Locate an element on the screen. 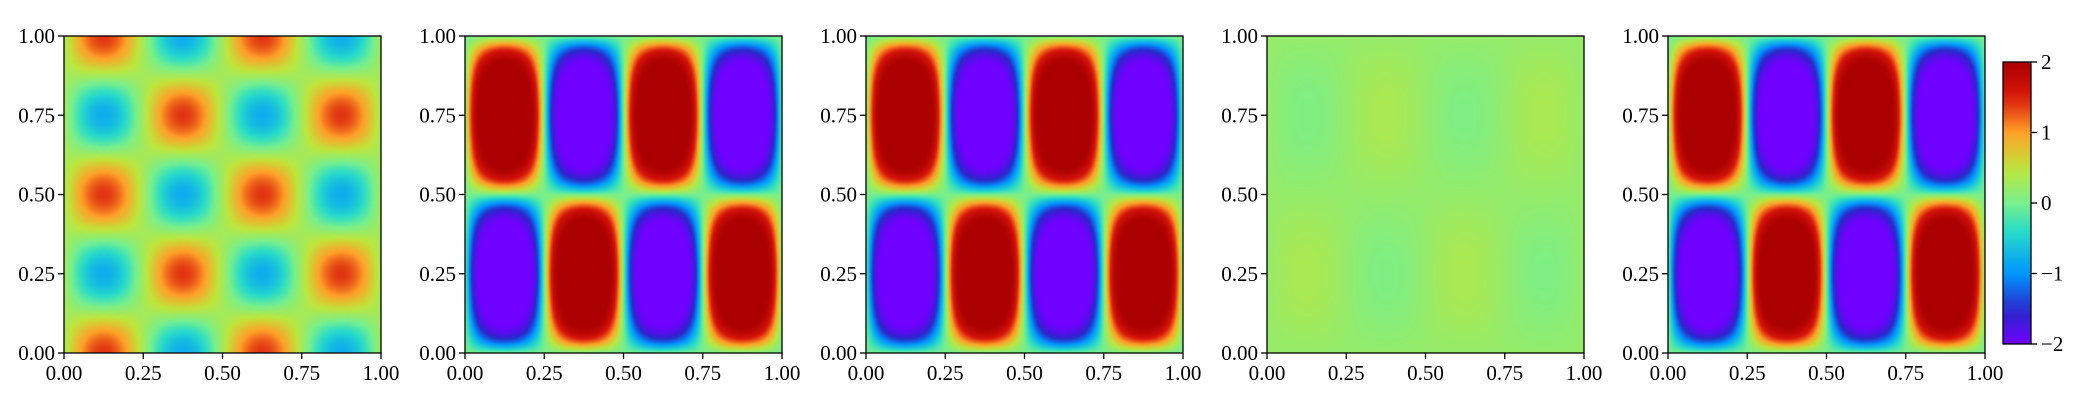 This screenshot has width=2100, height=400. panel-4-heatmap is located at coordinates (1425, 194).